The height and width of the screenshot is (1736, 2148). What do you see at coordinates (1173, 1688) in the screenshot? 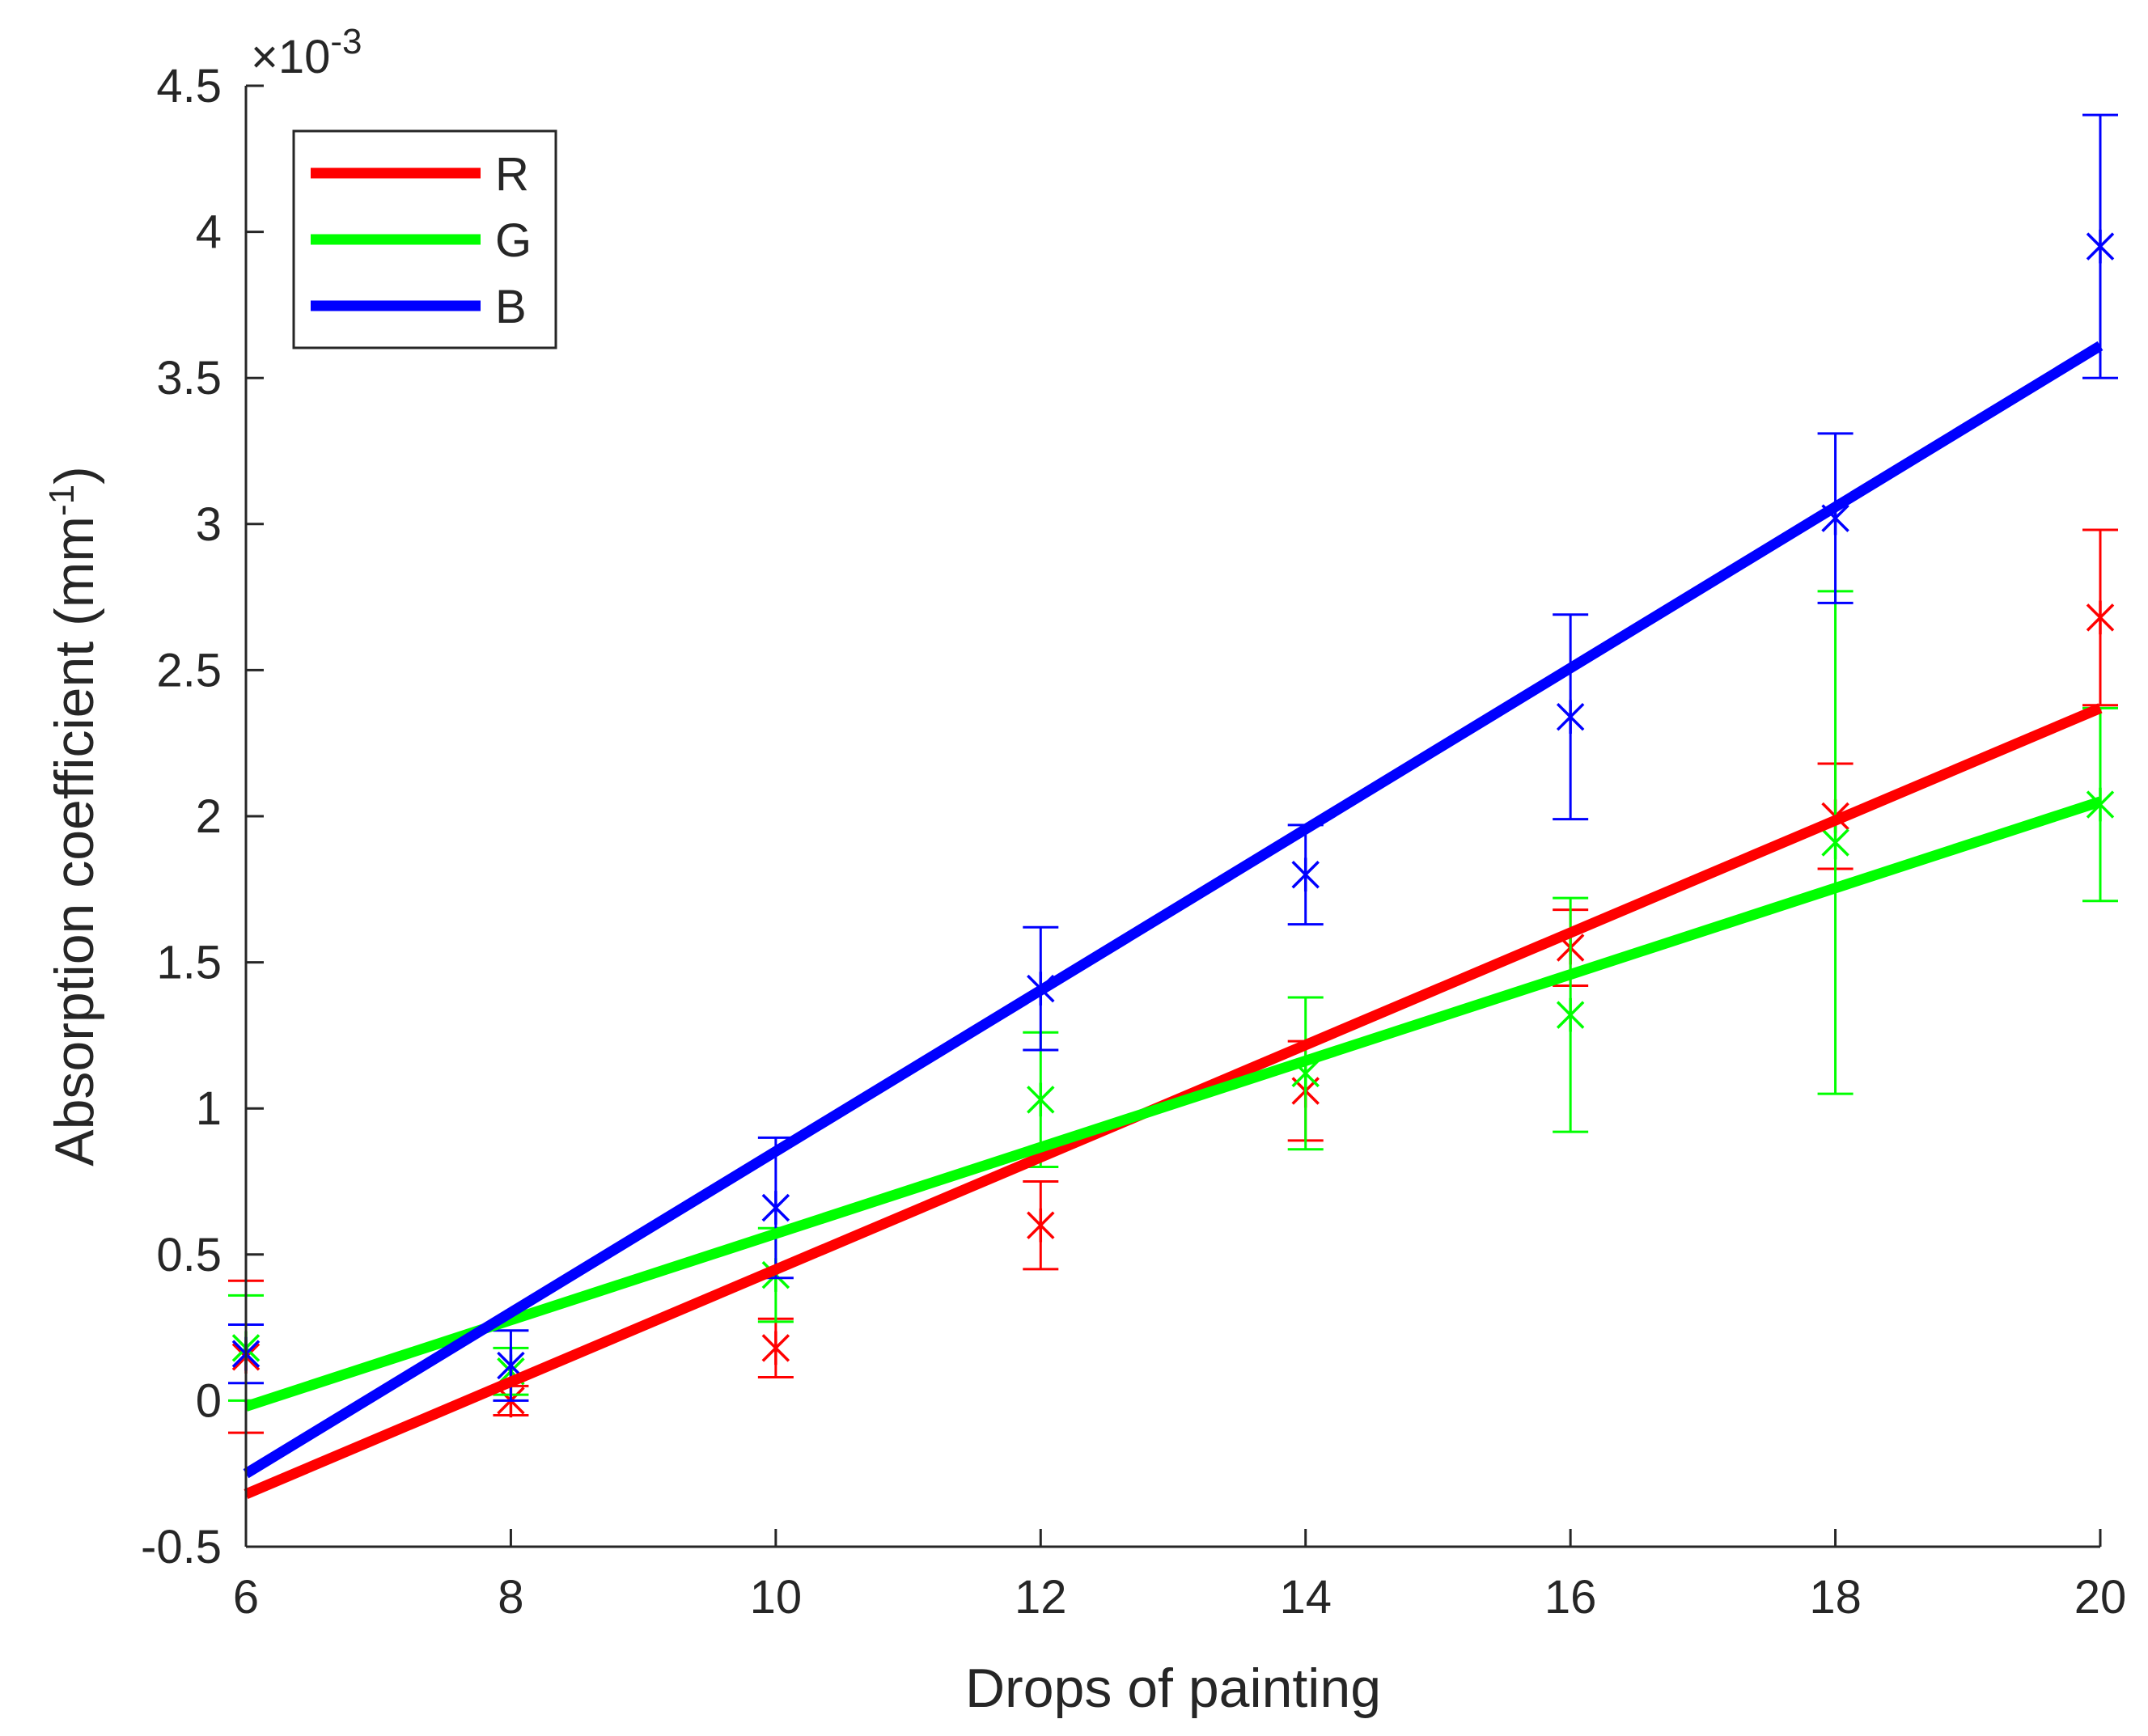
I see `x-axis-title: Drops of painting` at bounding box center [1173, 1688].